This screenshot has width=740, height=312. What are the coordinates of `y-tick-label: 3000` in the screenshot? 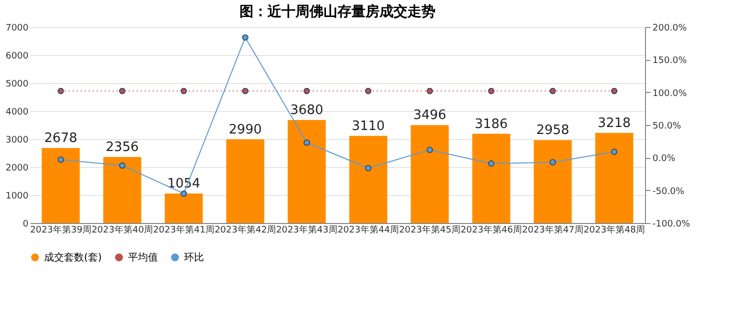 It's located at (17, 141).